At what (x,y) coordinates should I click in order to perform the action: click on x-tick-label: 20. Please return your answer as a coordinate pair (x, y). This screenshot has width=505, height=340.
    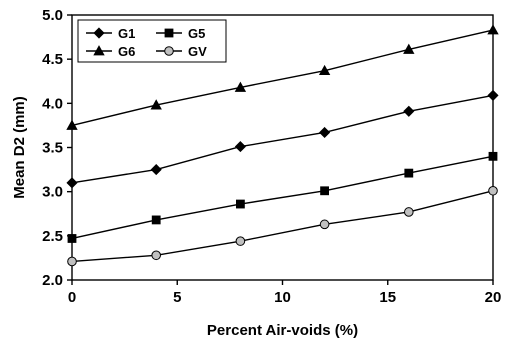
    Looking at the image, I should click on (493, 297).